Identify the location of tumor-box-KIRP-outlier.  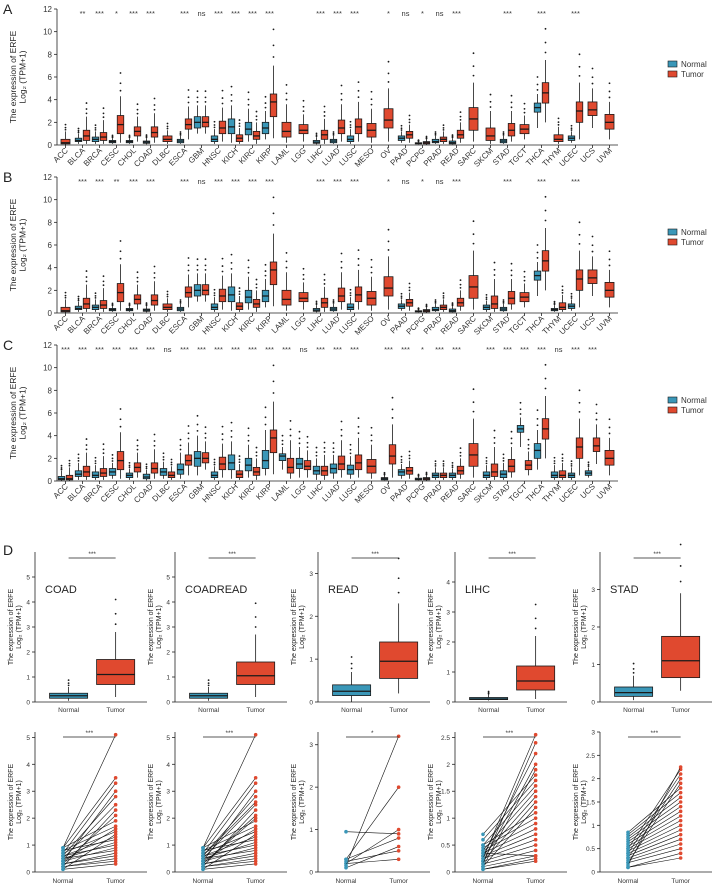
(273, 45).